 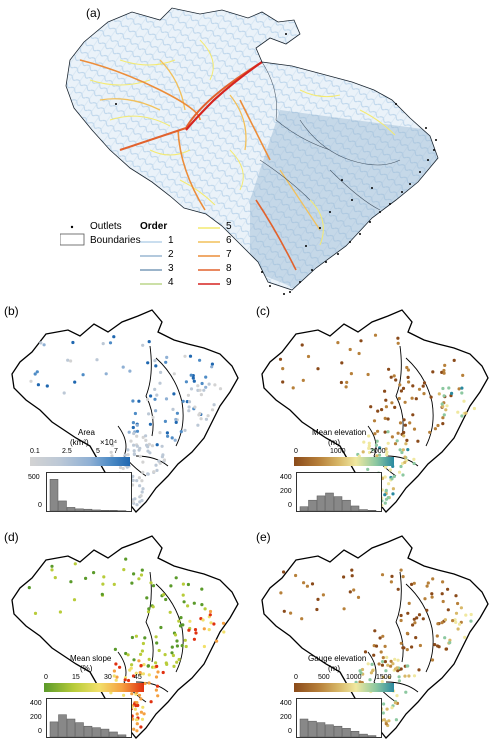 What do you see at coordinates (354, 677) in the screenshot?
I see `colorbar-e-tick-2: 1000` at bounding box center [354, 677].